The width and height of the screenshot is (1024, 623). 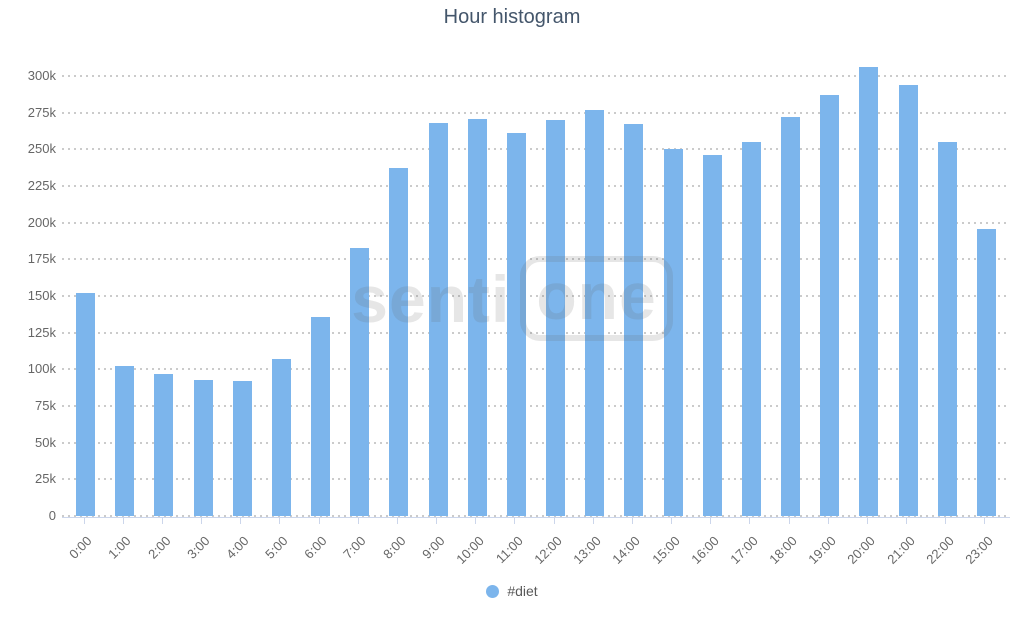 I want to click on x-axis-label: 16:00, so click(x=704, y=550).